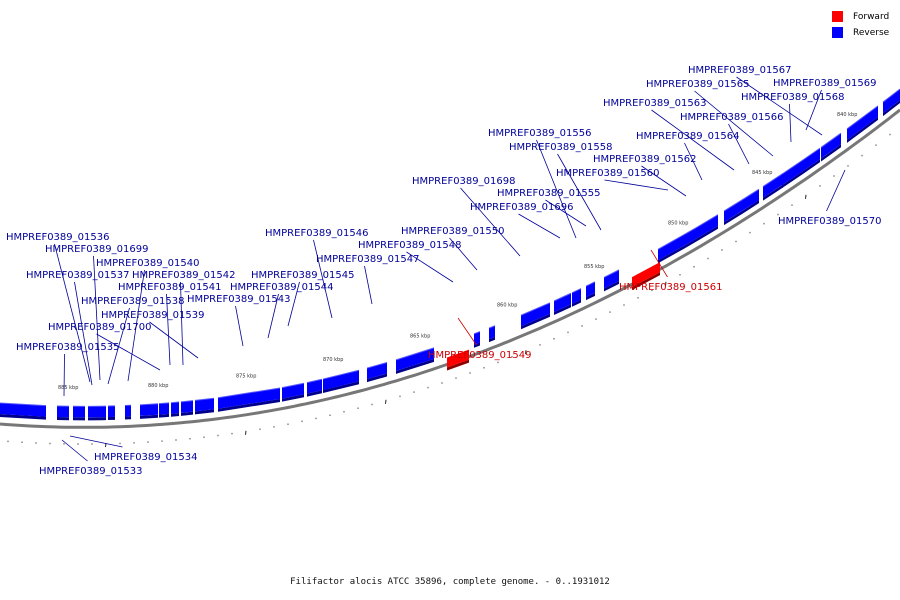 Image resolution: width=900 pixels, height=600 pixels. I want to click on gene-label-HMPREF0389_01548: HMPREF0389_01548, so click(409, 245).